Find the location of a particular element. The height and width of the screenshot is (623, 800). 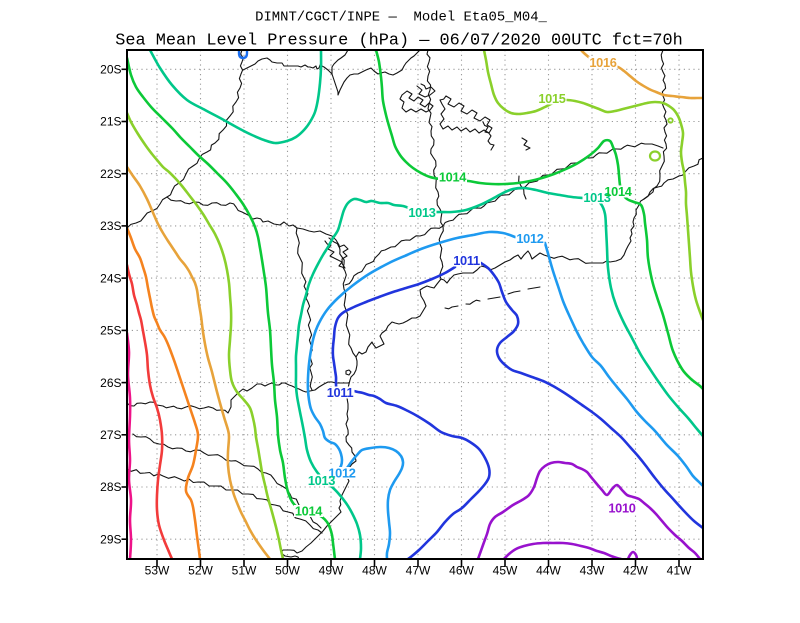

svg-text: 27S is located at coordinates (110, 435).